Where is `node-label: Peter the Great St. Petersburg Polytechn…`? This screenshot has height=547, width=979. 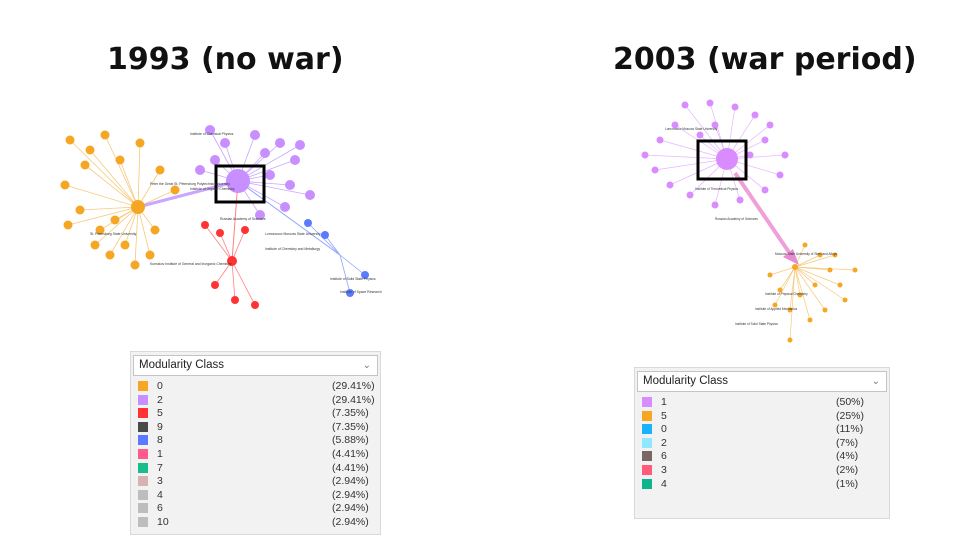 node-label: Peter the Great St. Petersburg Polytechn… is located at coordinates (190, 184).